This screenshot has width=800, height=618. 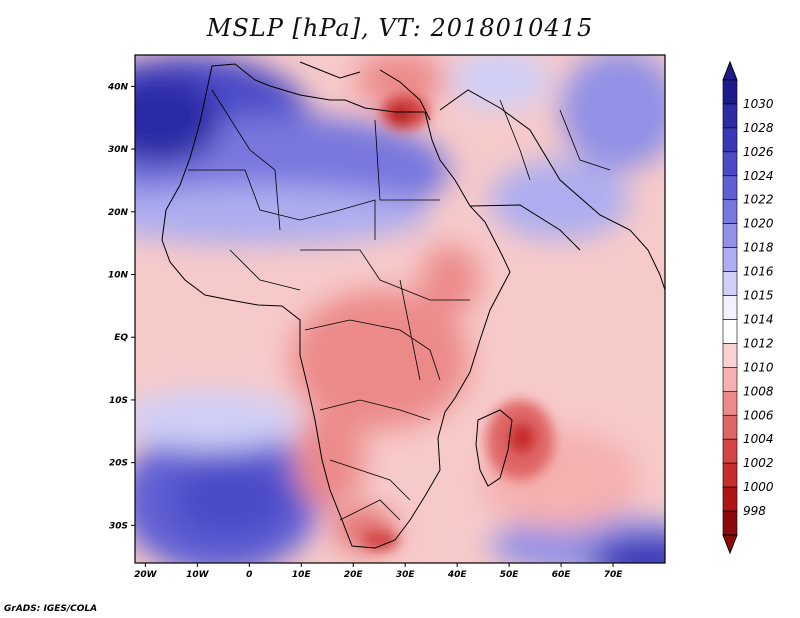 I want to click on map-title: MSLP [hPa], VT: 2018010415, so click(x=400, y=28).